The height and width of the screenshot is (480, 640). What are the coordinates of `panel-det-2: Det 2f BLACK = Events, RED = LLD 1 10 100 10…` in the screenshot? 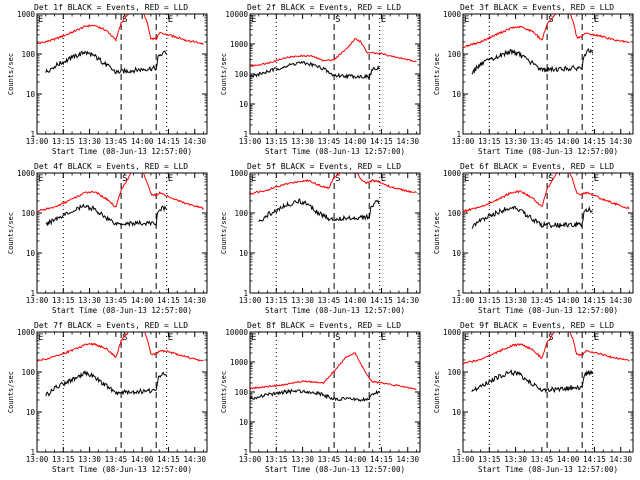 It's located at (320, 79).